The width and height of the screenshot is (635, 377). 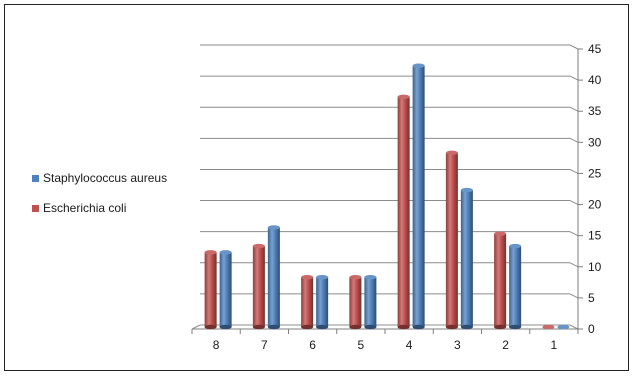 I want to click on bar-escherichia-3-base, so click(x=451, y=327).